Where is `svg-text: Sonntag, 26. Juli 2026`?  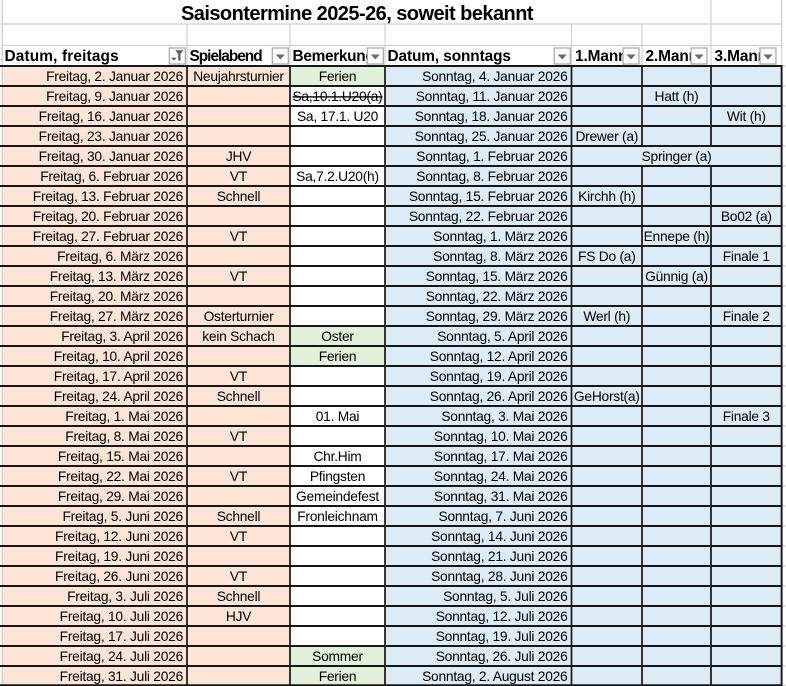 svg-text: Sonntag, 26. Juli 2026 is located at coordinates (502, 656).